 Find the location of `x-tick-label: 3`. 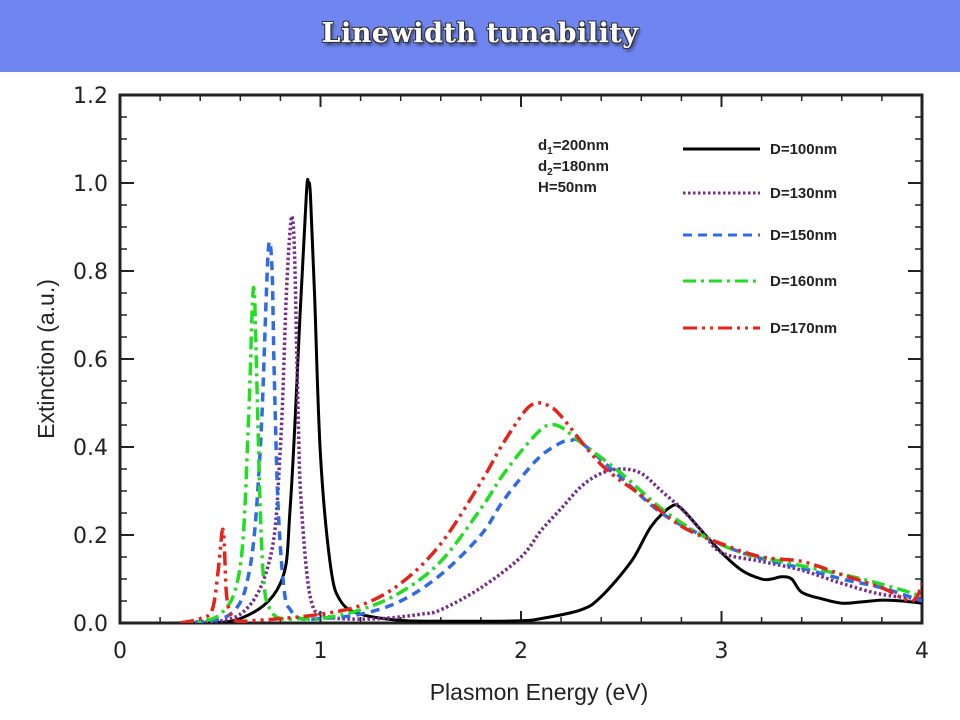

x-tick-label: 3 is located at coordinates (722, 651).